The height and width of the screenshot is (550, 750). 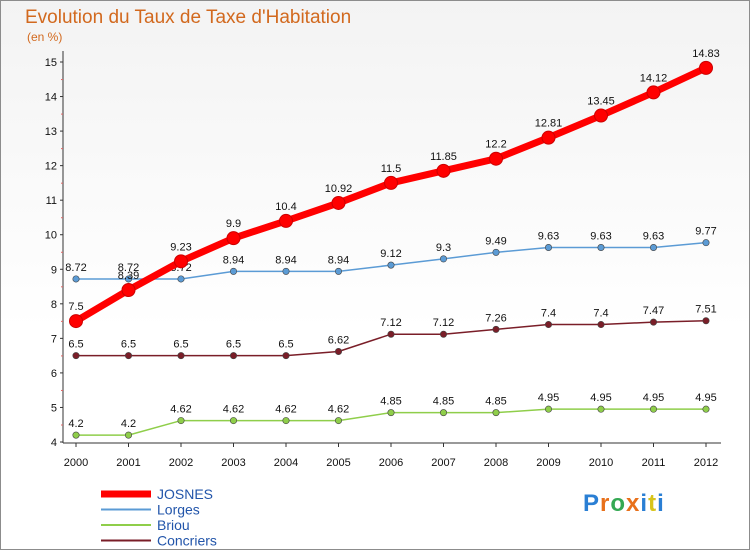 What do you see at coordinates (233, 463) in the screenshot?
I see `x-tick-label: 2003` at bounding box center [233, 463].